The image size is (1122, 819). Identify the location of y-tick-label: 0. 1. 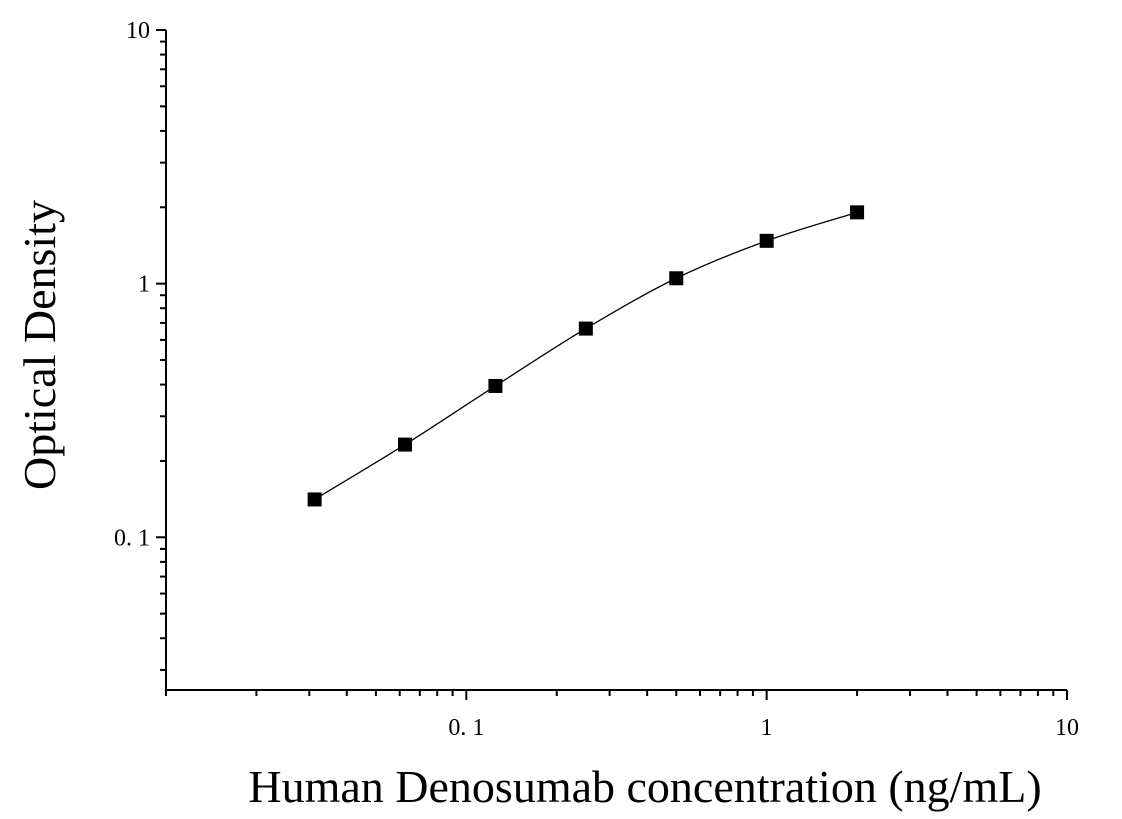
(132, 538).